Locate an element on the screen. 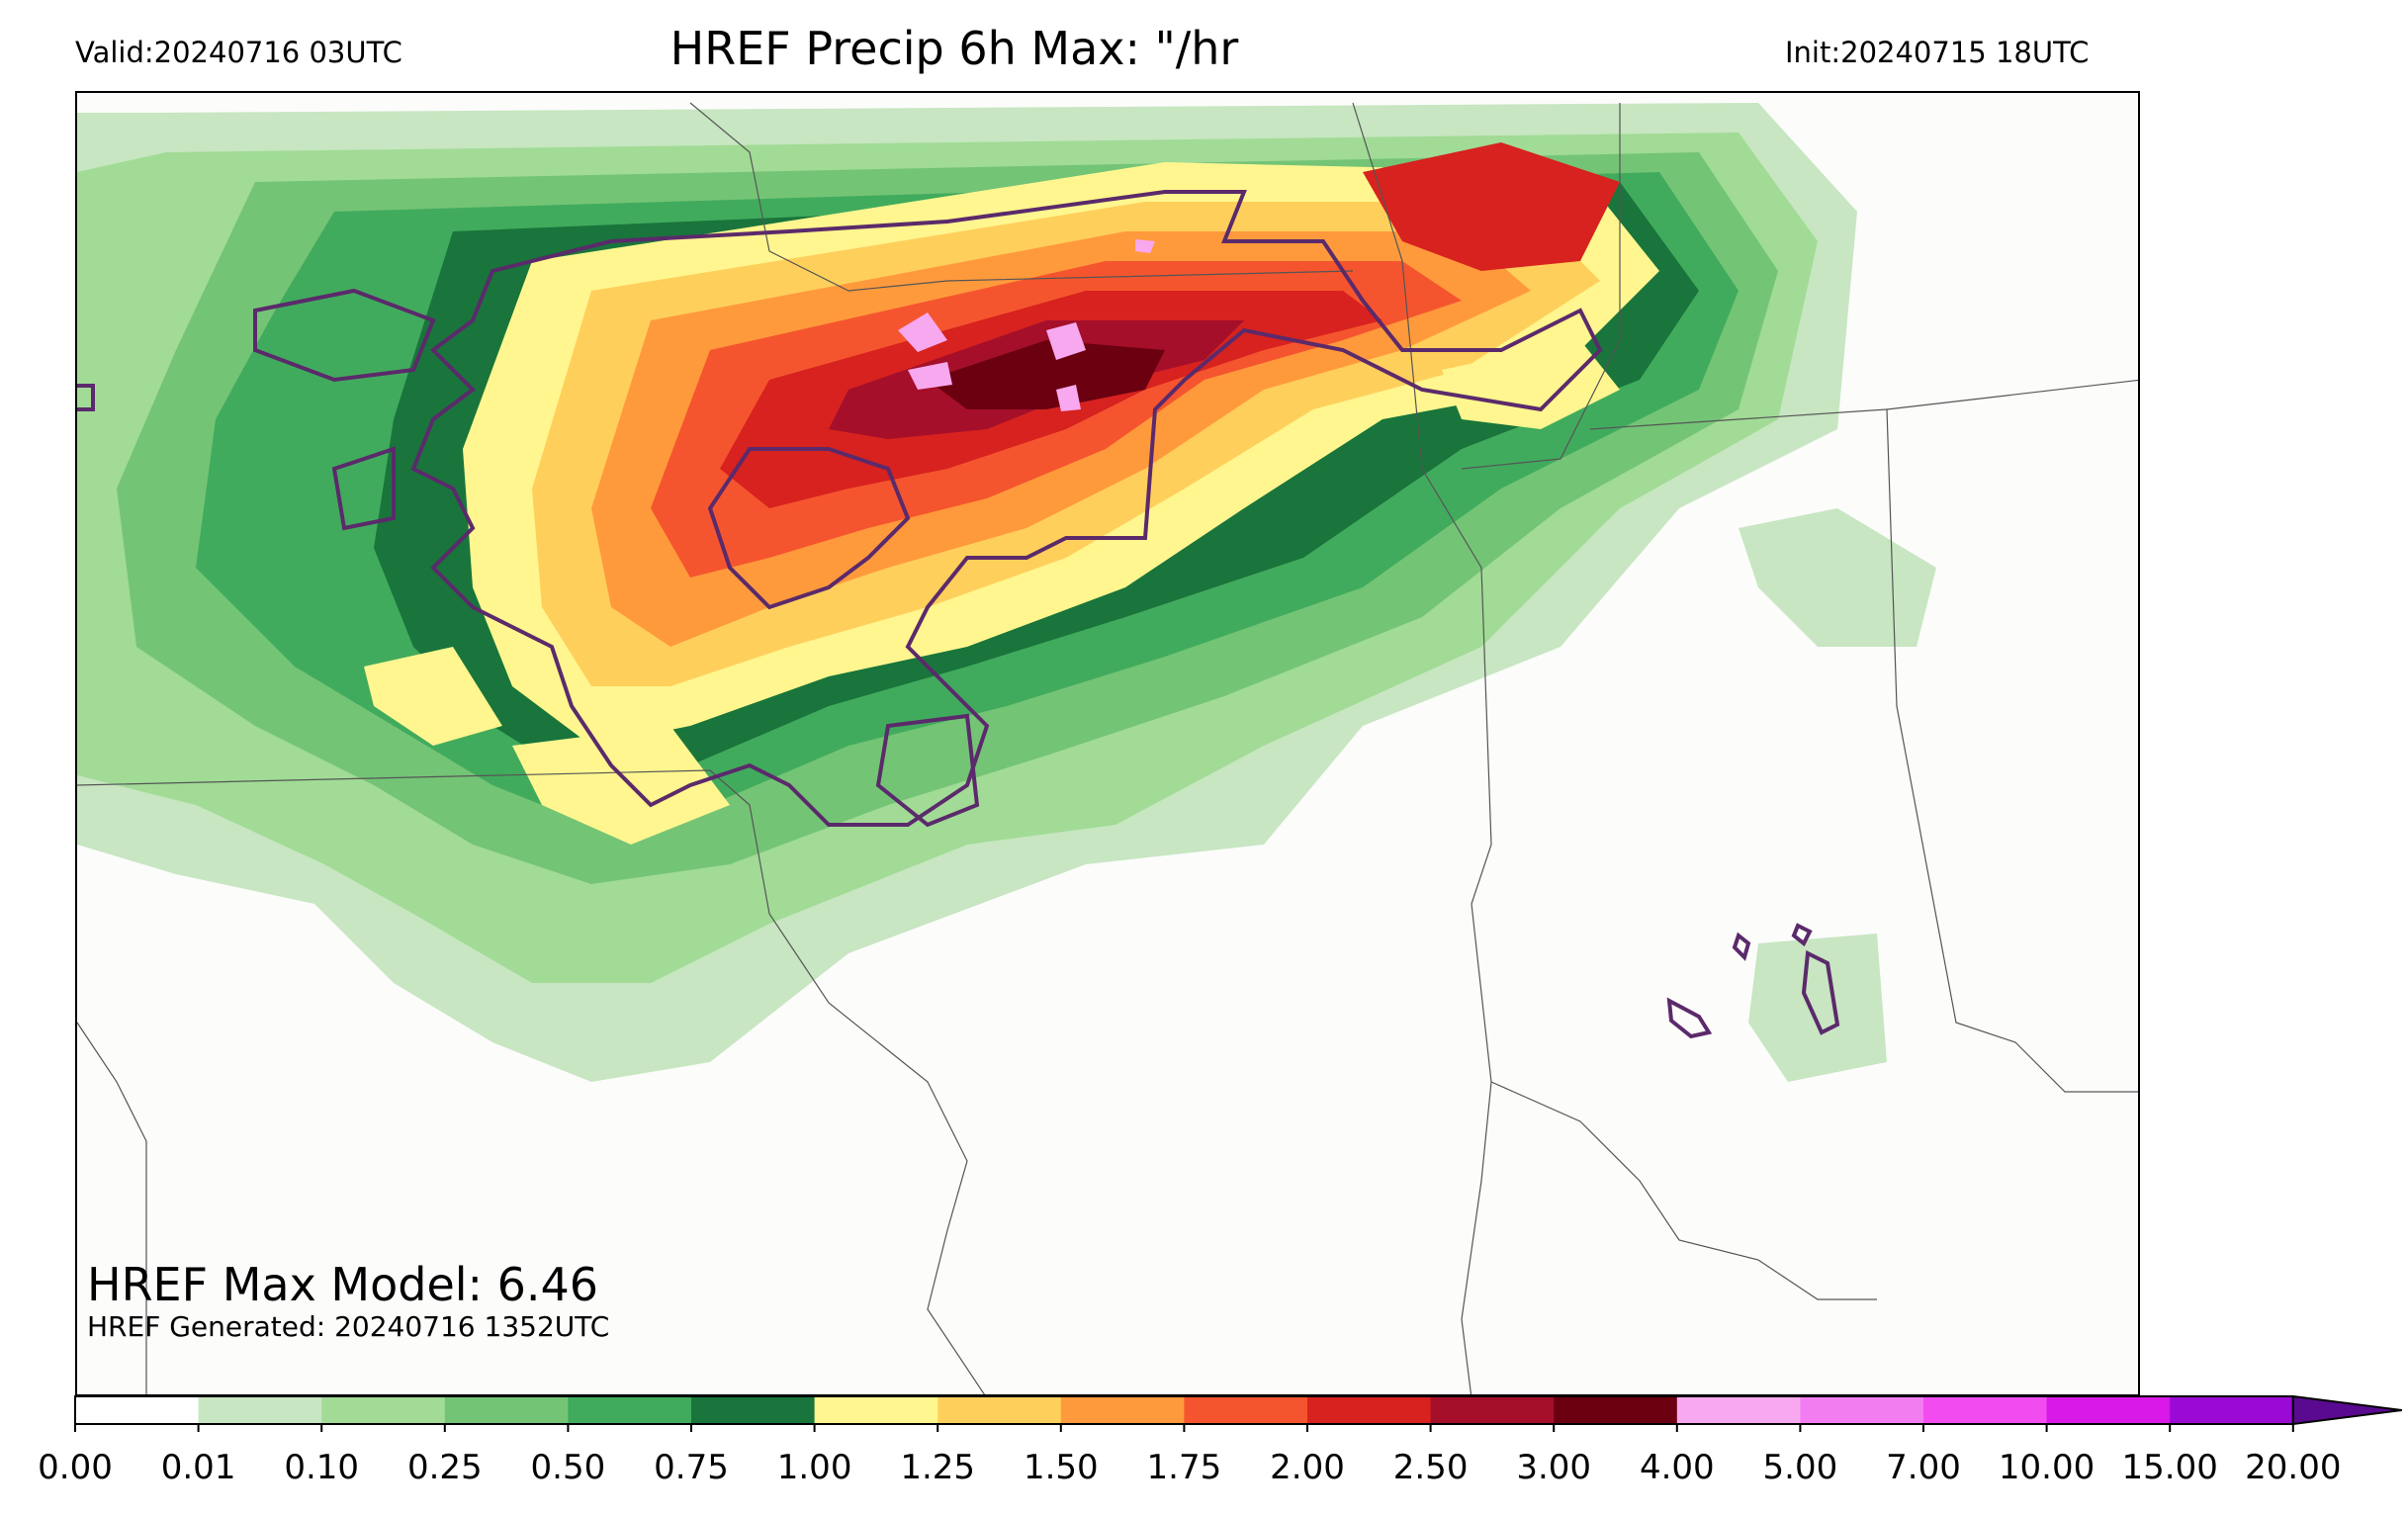 This screenshot has width=2408, height=1517. colorbar-tick-label: 0.01 is located at coordinates (198, 1467).